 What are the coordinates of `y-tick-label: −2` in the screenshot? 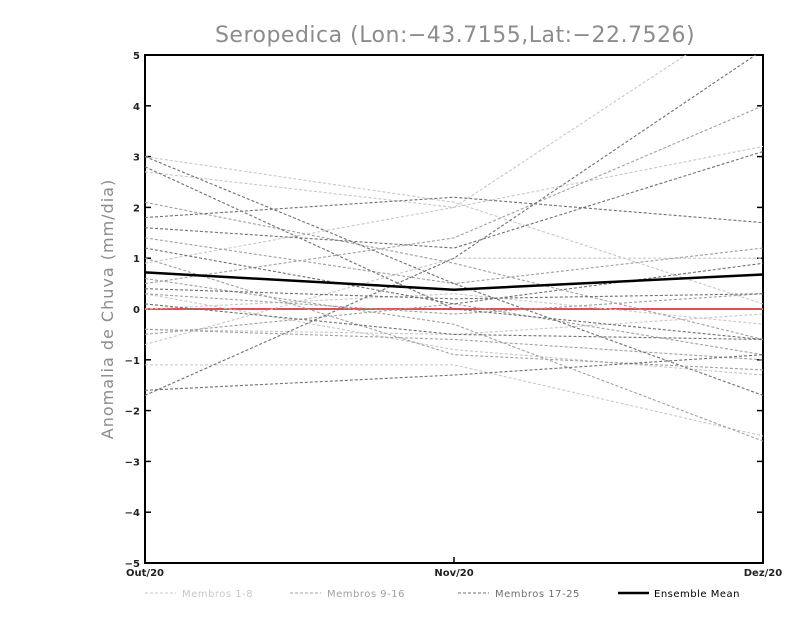 It's located at (132, 412).